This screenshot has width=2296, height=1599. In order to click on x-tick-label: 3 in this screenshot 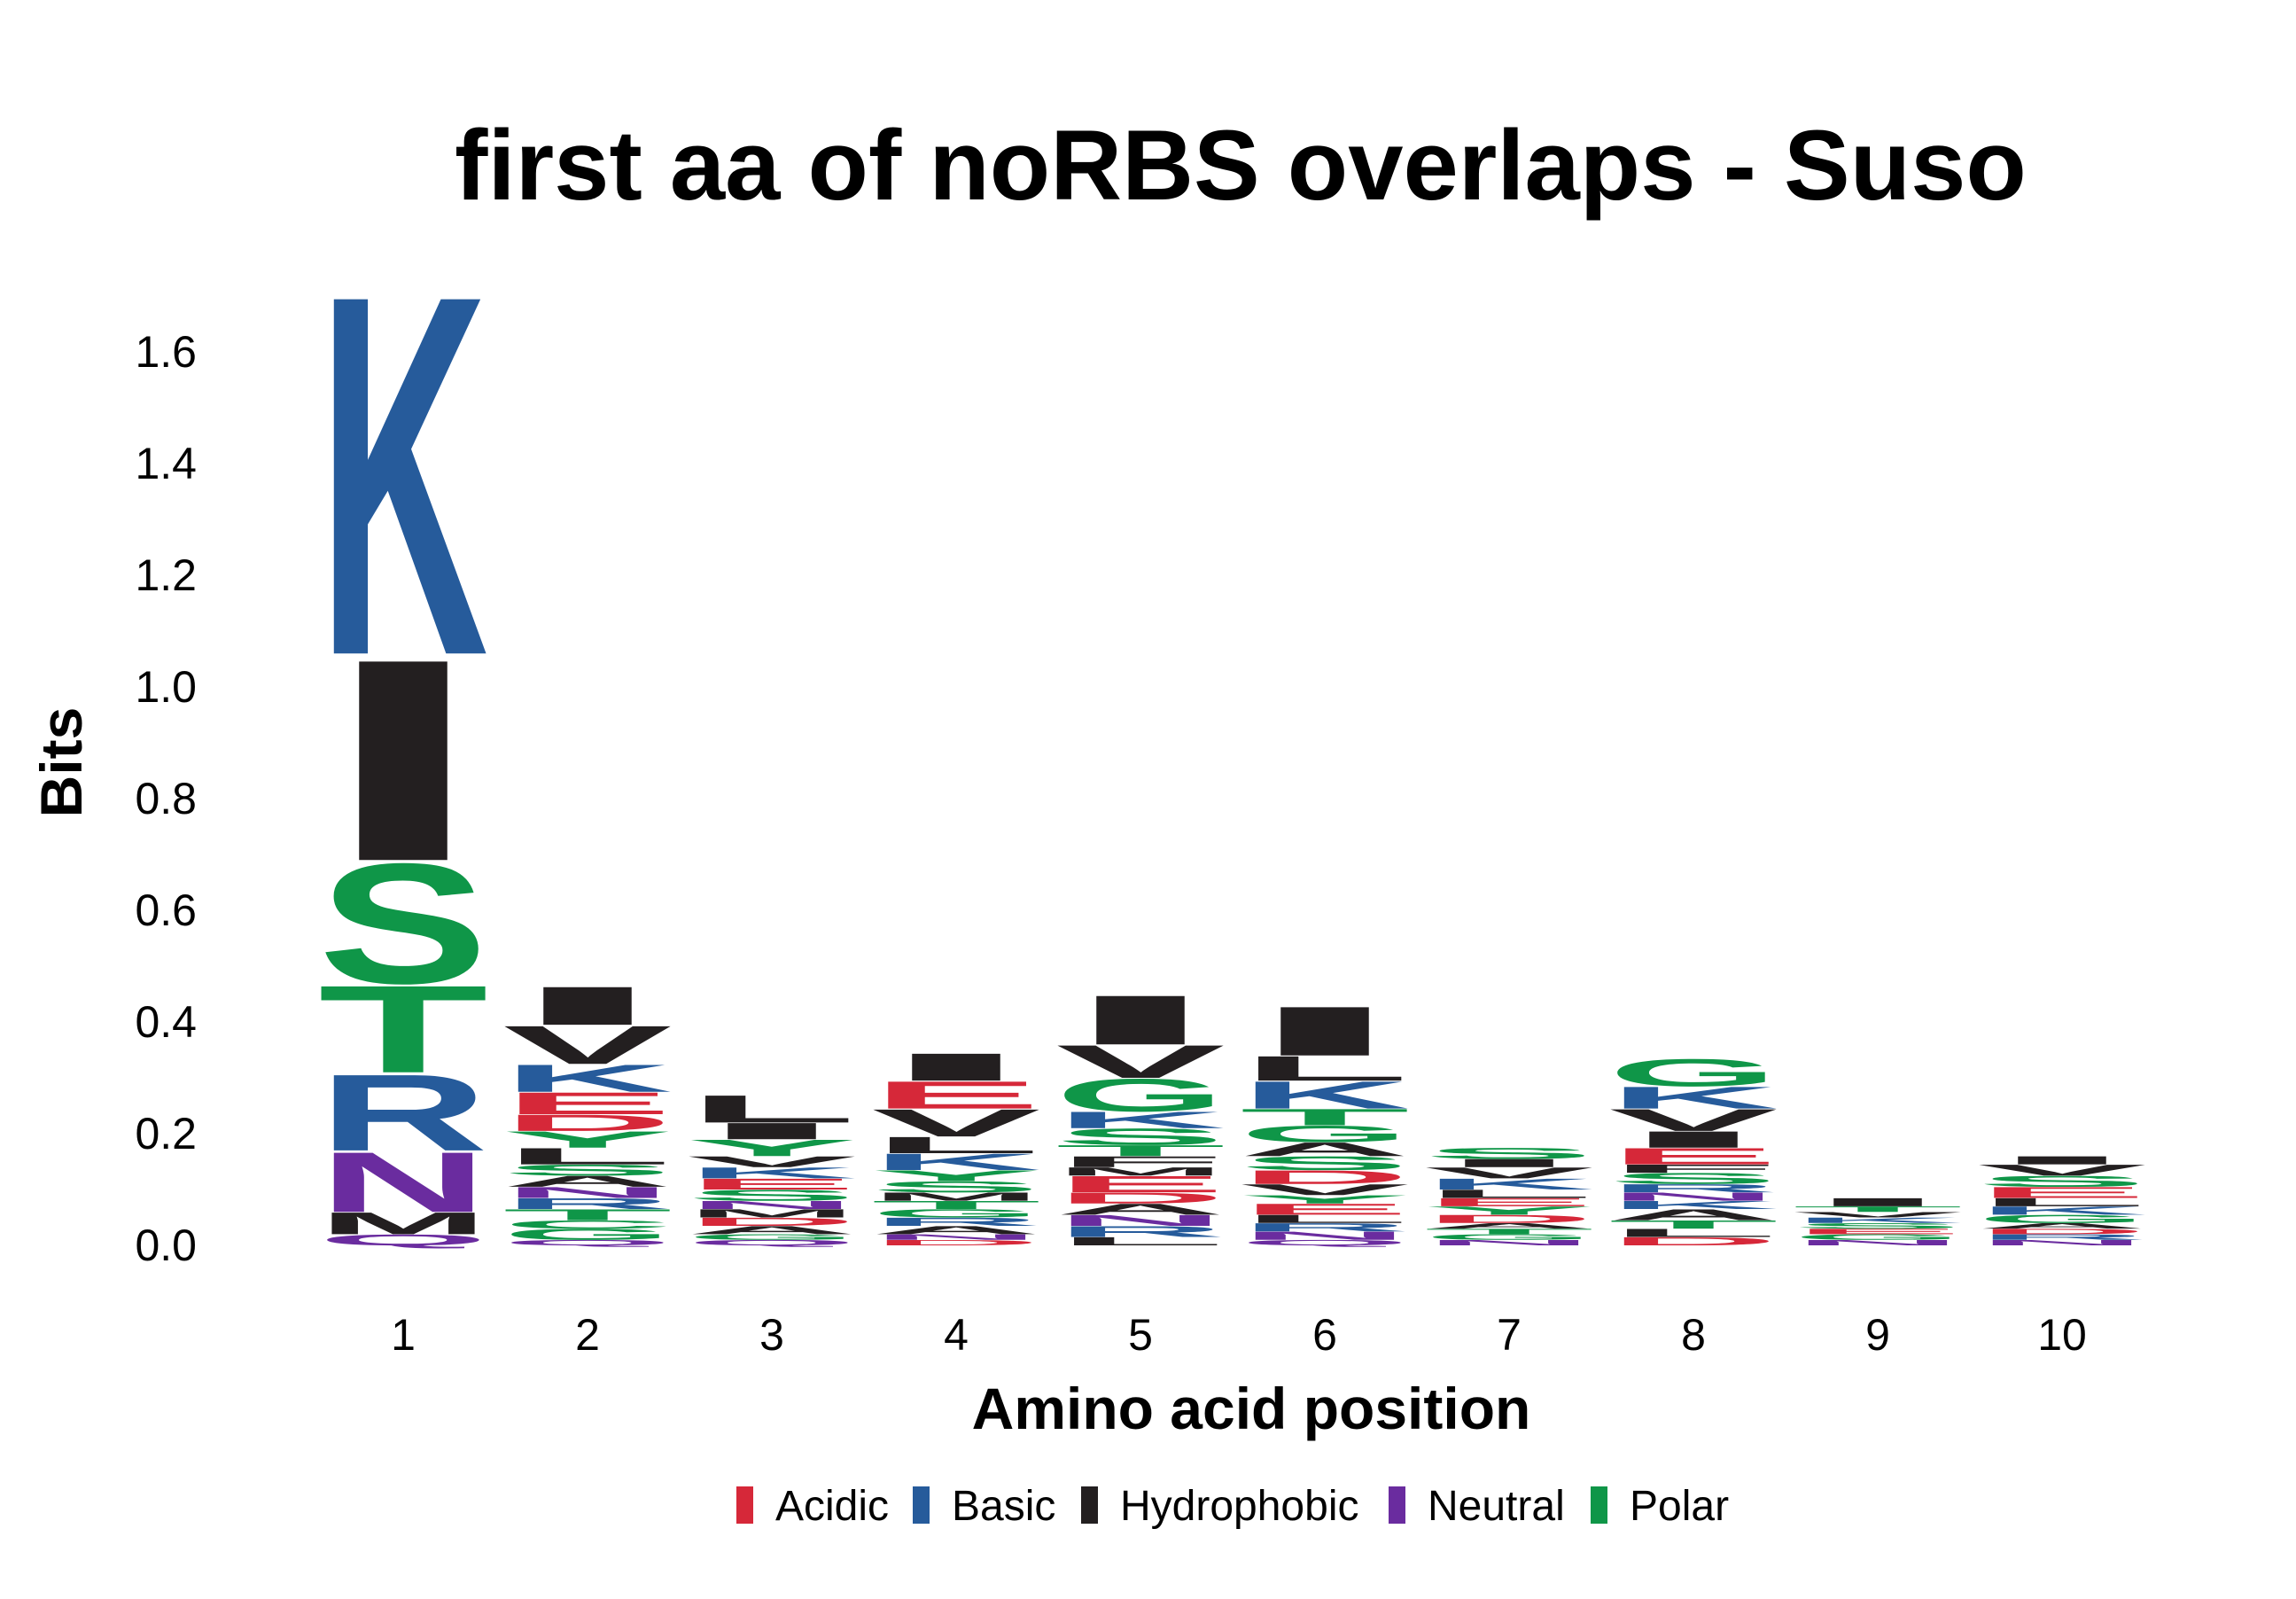, I will do `click(771, 1335)`.